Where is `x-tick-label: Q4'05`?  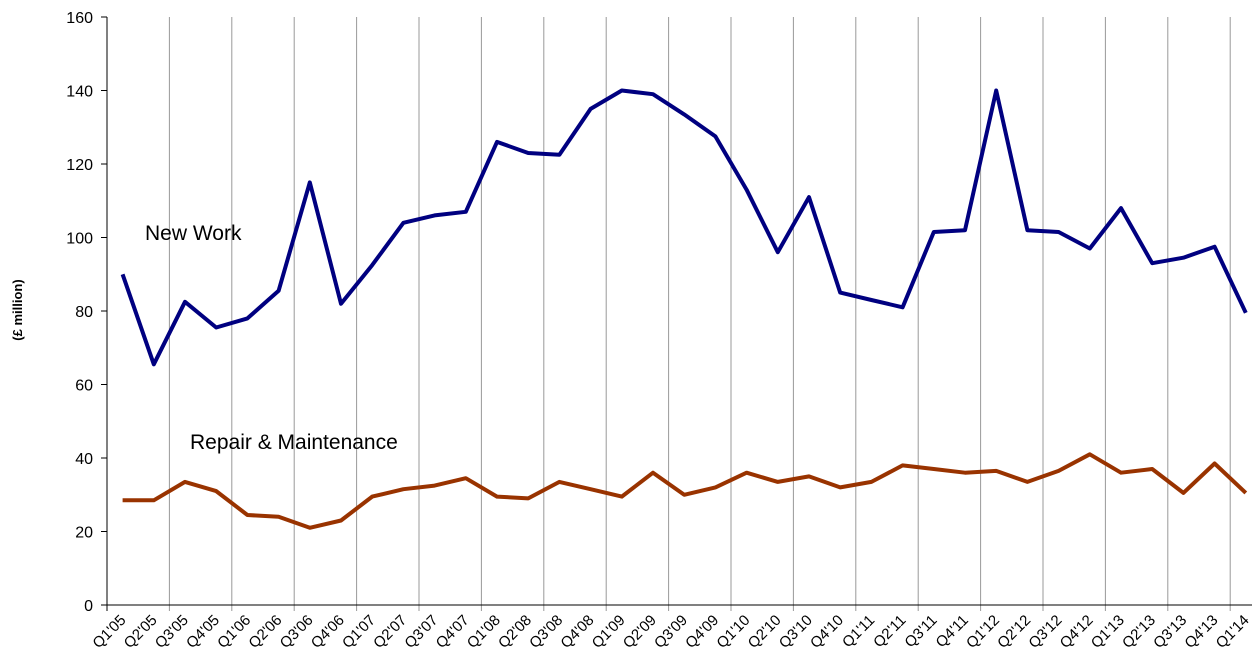
x-tick-label: Q4'05 is located at coordinates (203, 632).